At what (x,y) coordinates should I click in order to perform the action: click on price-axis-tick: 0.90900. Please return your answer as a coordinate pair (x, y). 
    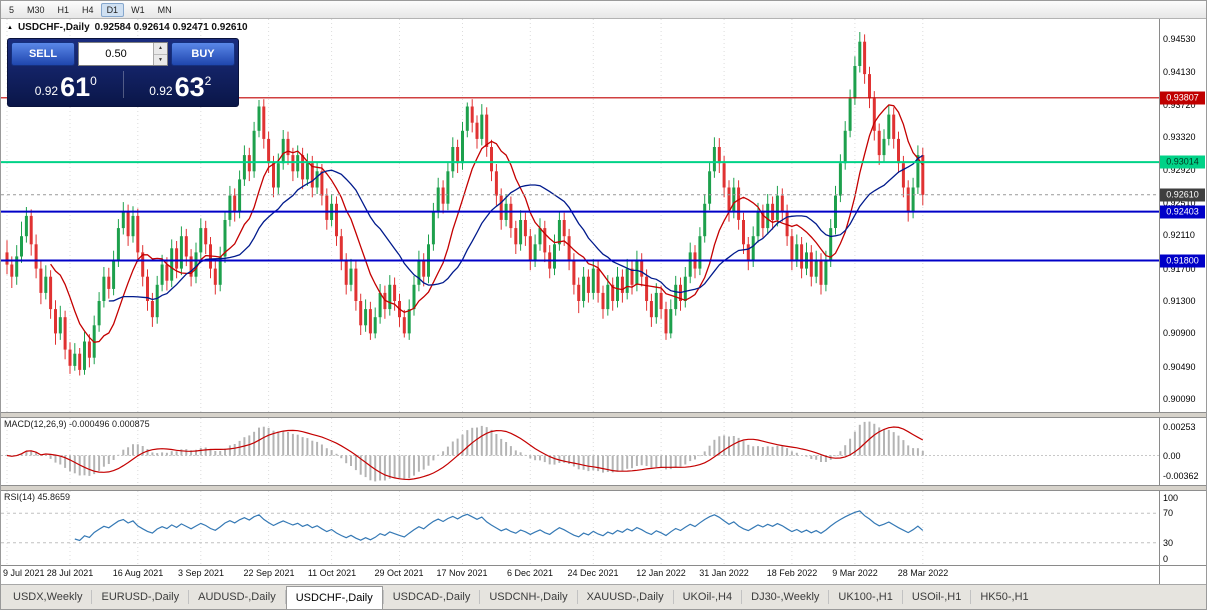
    Looking at the image, I should click on (1179, 333).